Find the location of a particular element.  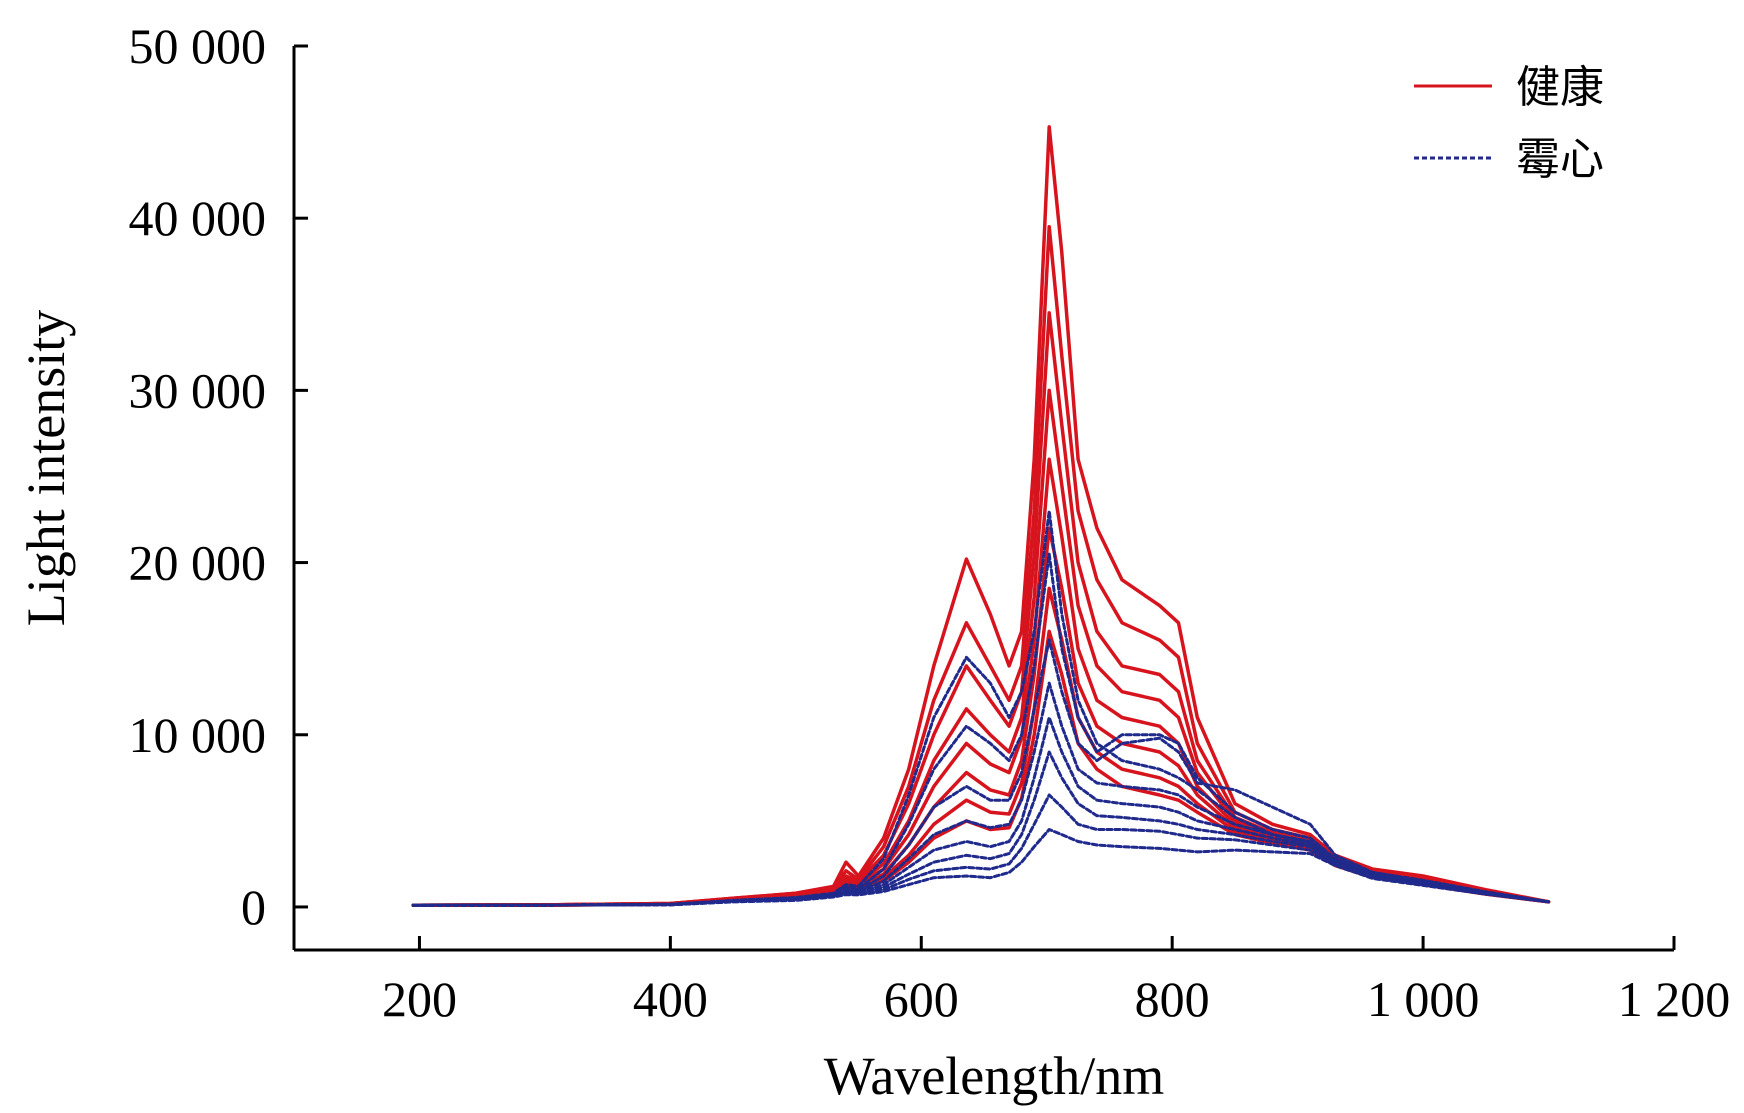

x-tick-label: 800 is located at coordinates (1172, 999).